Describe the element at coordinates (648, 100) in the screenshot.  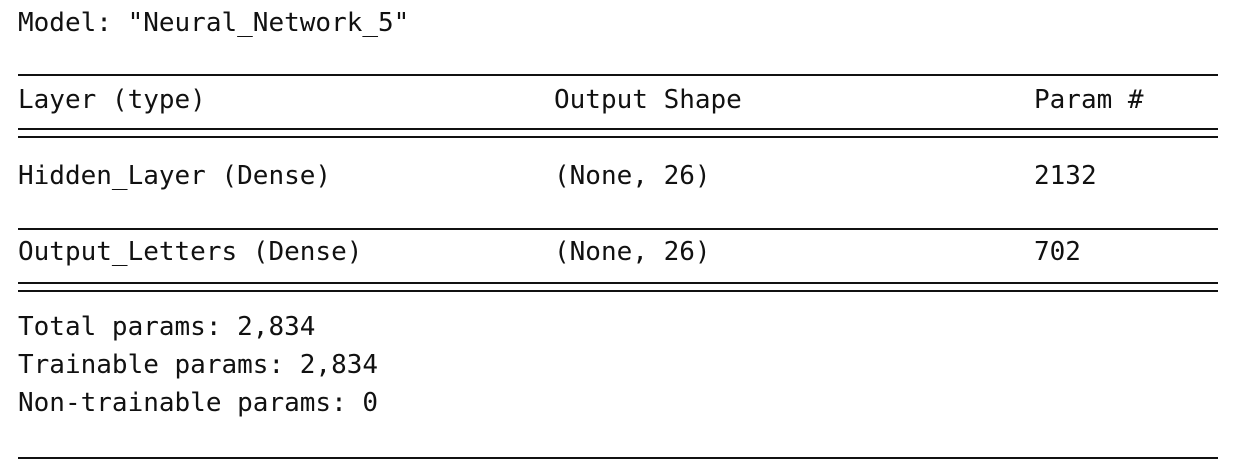
I see `header-output-shape: Output Shape` at that location.